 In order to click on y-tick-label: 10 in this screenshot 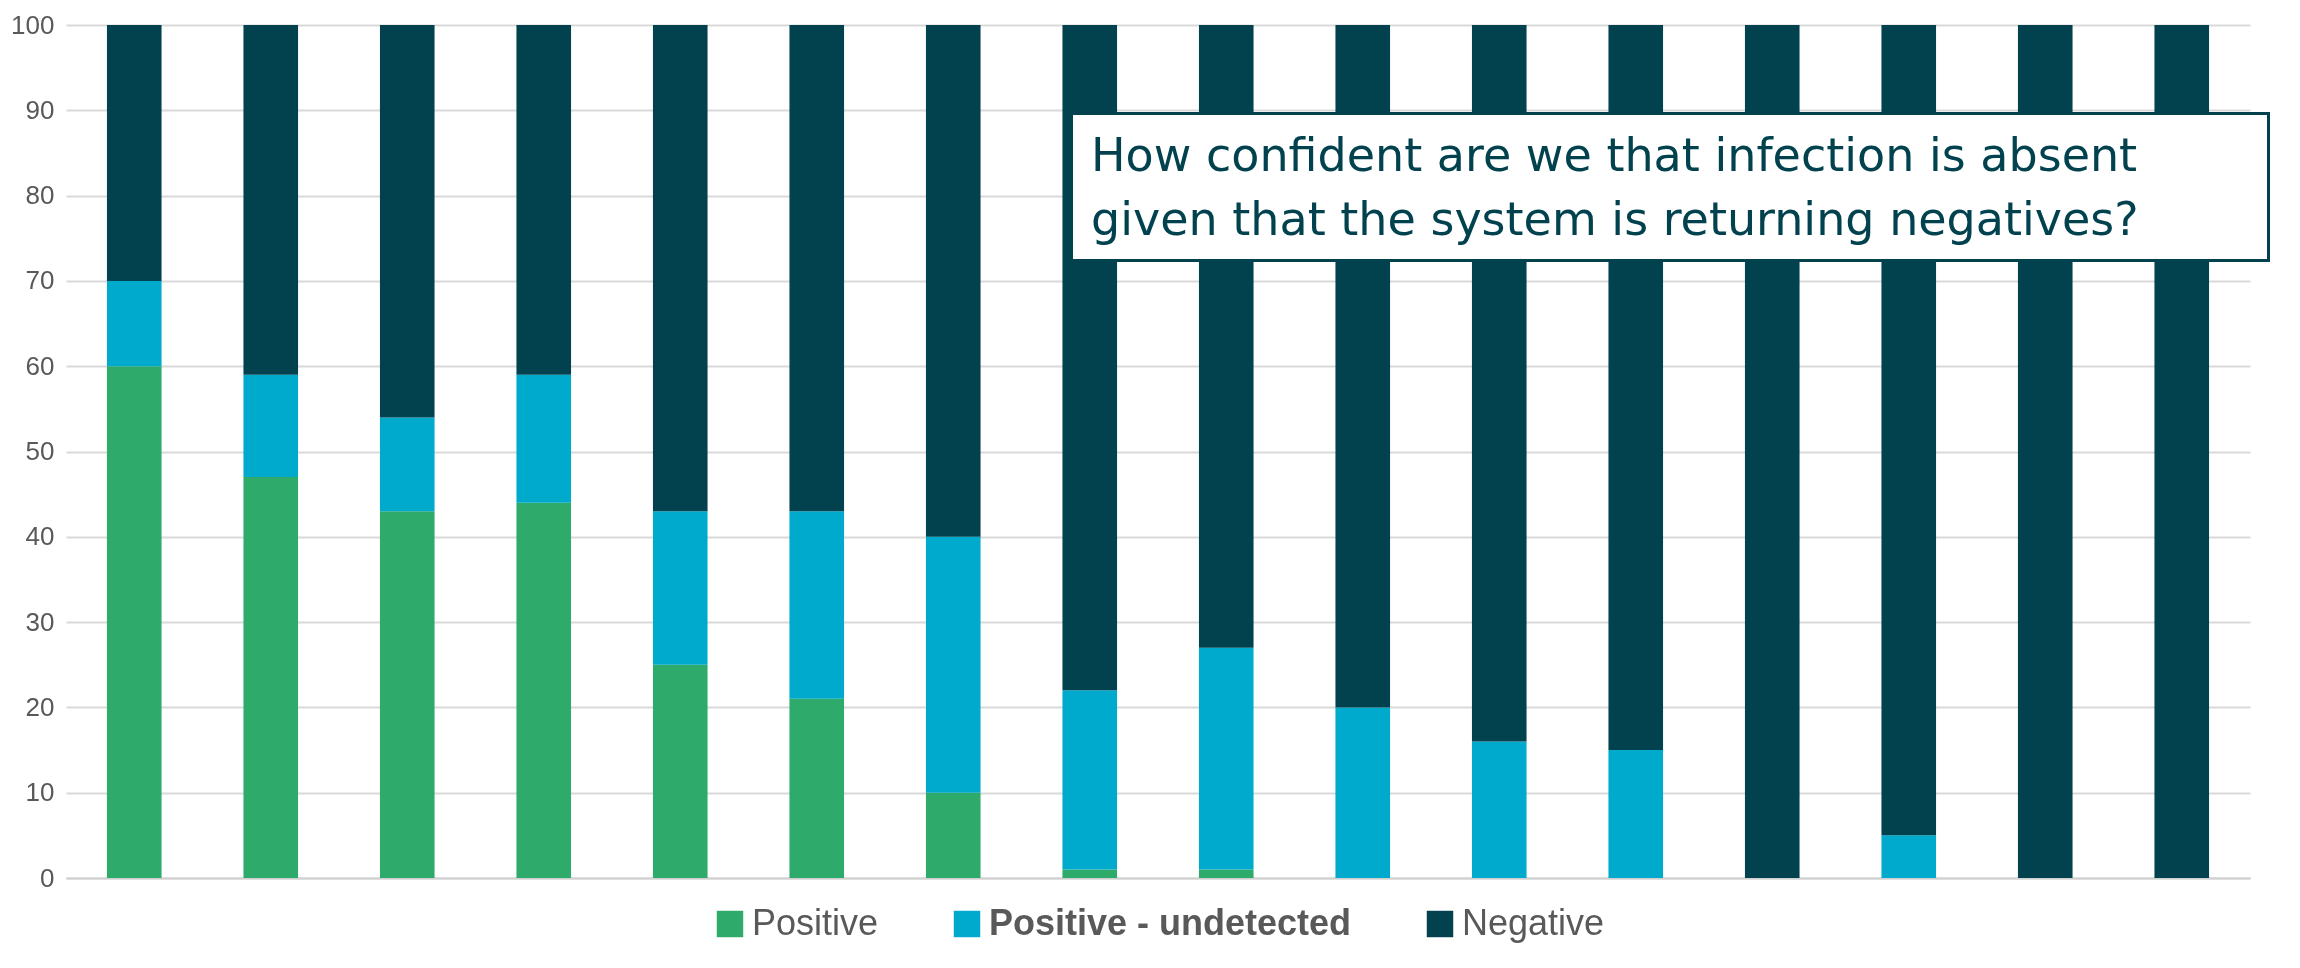, I will do `click(40, 792)`.